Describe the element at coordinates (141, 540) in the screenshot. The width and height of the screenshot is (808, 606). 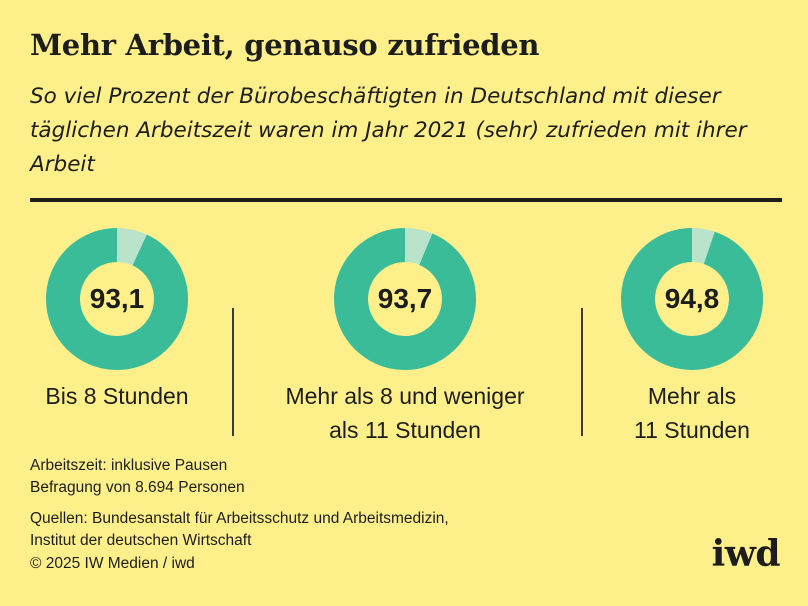
I see `source-line-2: Institut der deutschen Wirtschaft` at that location.